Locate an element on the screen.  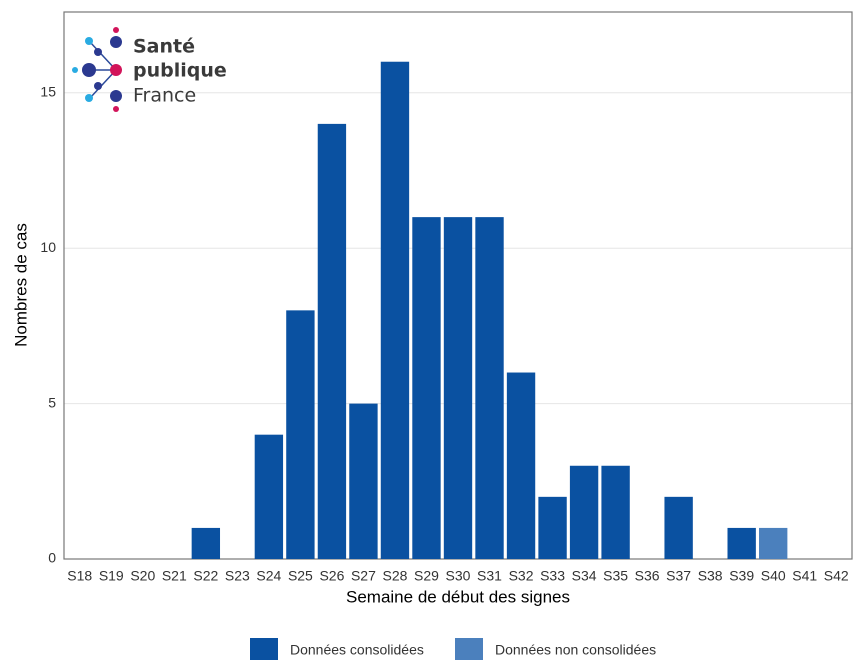
x-tick-label: S35 is located at coordinates (615, 576).